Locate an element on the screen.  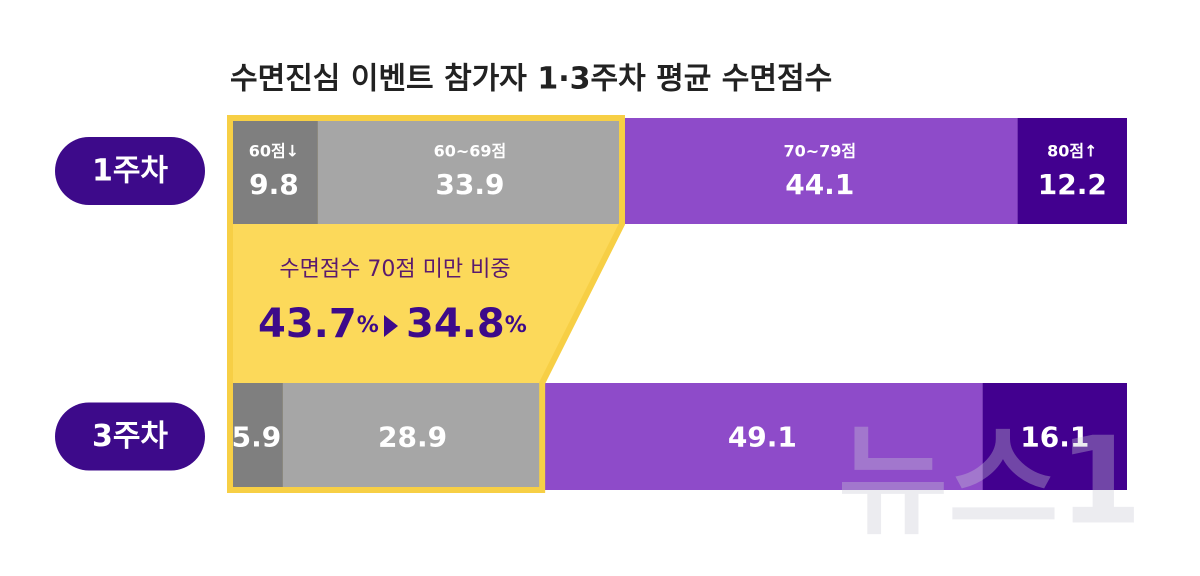
value-label: 9.8 is located at coordinates (274, 184).